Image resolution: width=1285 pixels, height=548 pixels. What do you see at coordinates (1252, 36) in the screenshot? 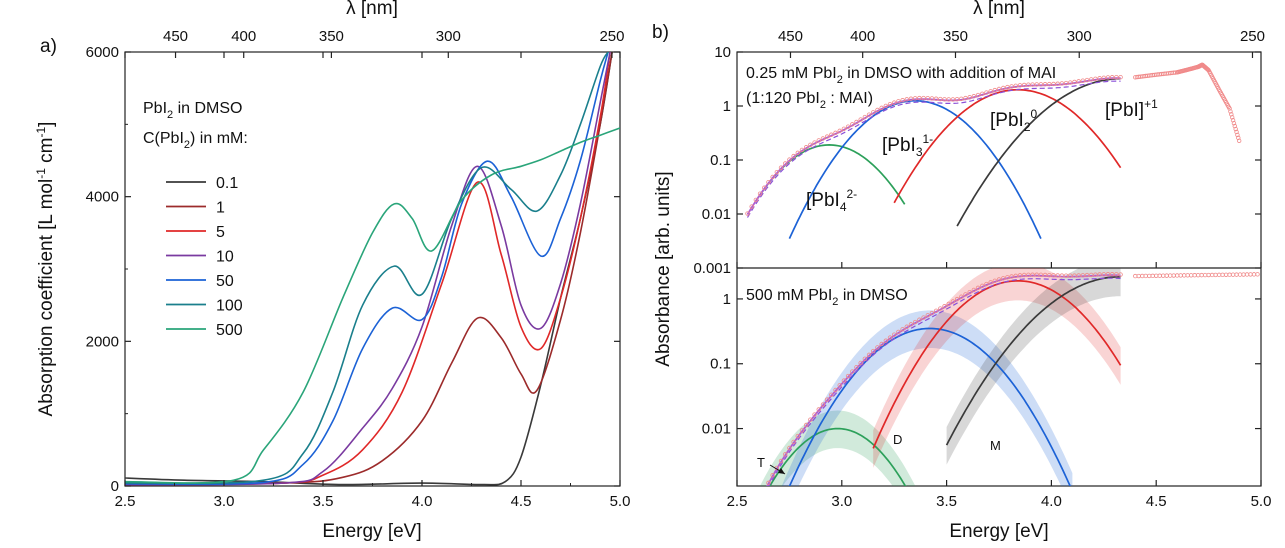
I see `b-top-tick-label-4: 250` at bounding box center [1252, 36].